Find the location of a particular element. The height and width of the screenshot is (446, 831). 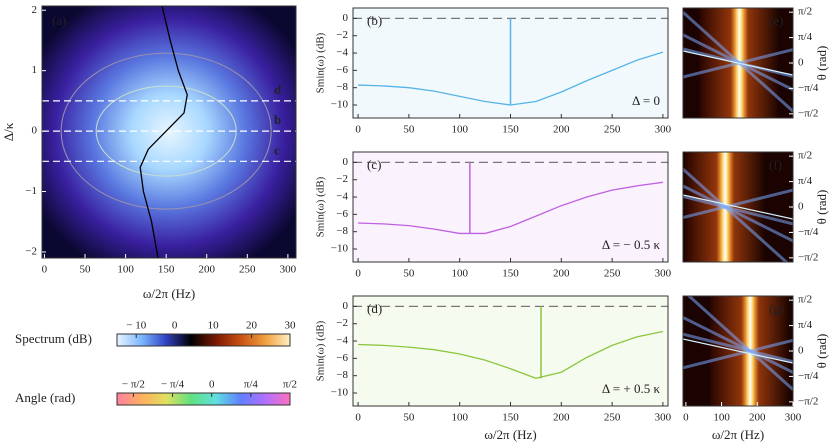

y-tick-label: −4 is located at coordinates (342, 341).